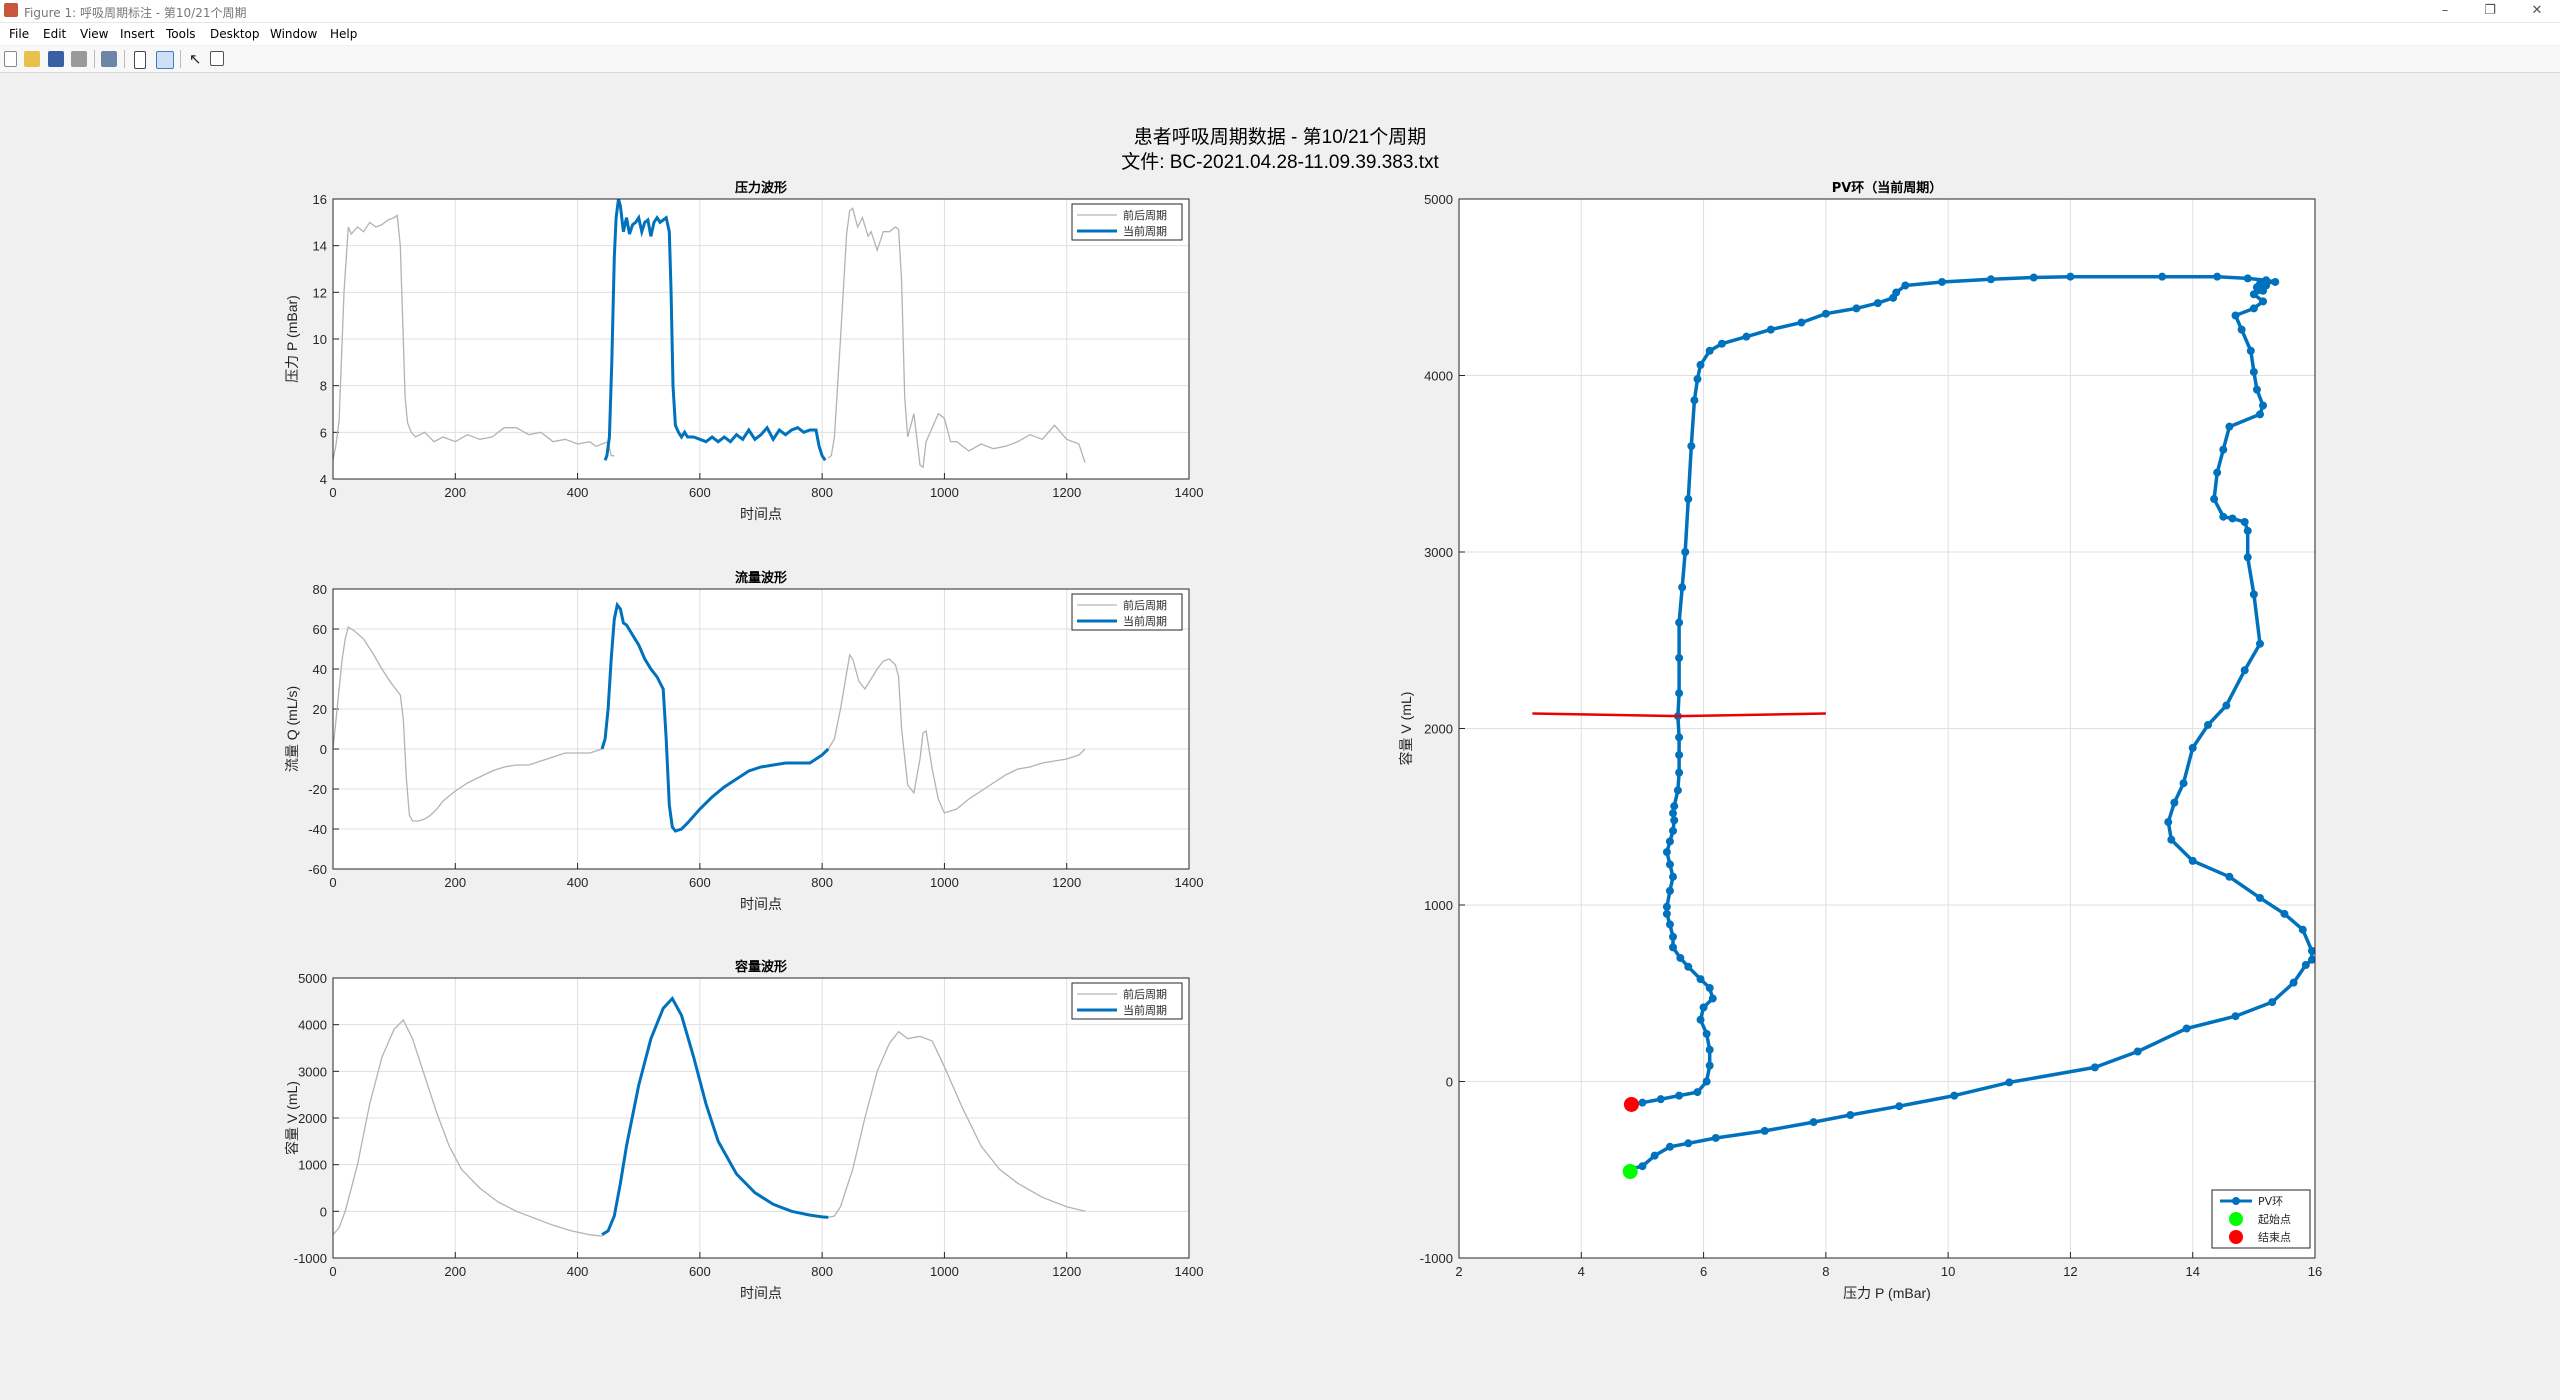 The height and width of the screenshot is (1400, 2560). Describe the element at coordinates (312, 1118) in the screenshot. I see `y-tick-label: 2000` at that location.